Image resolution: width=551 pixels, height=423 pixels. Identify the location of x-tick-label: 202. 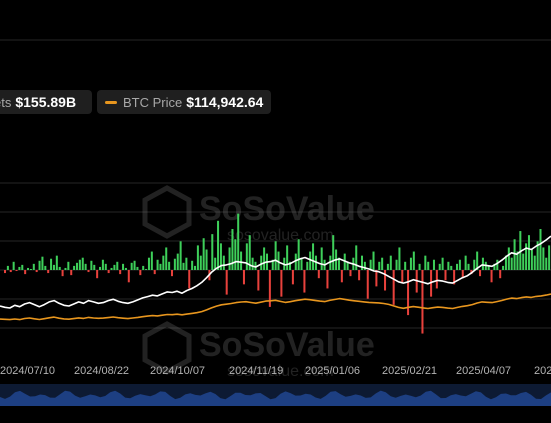
(542, 371).